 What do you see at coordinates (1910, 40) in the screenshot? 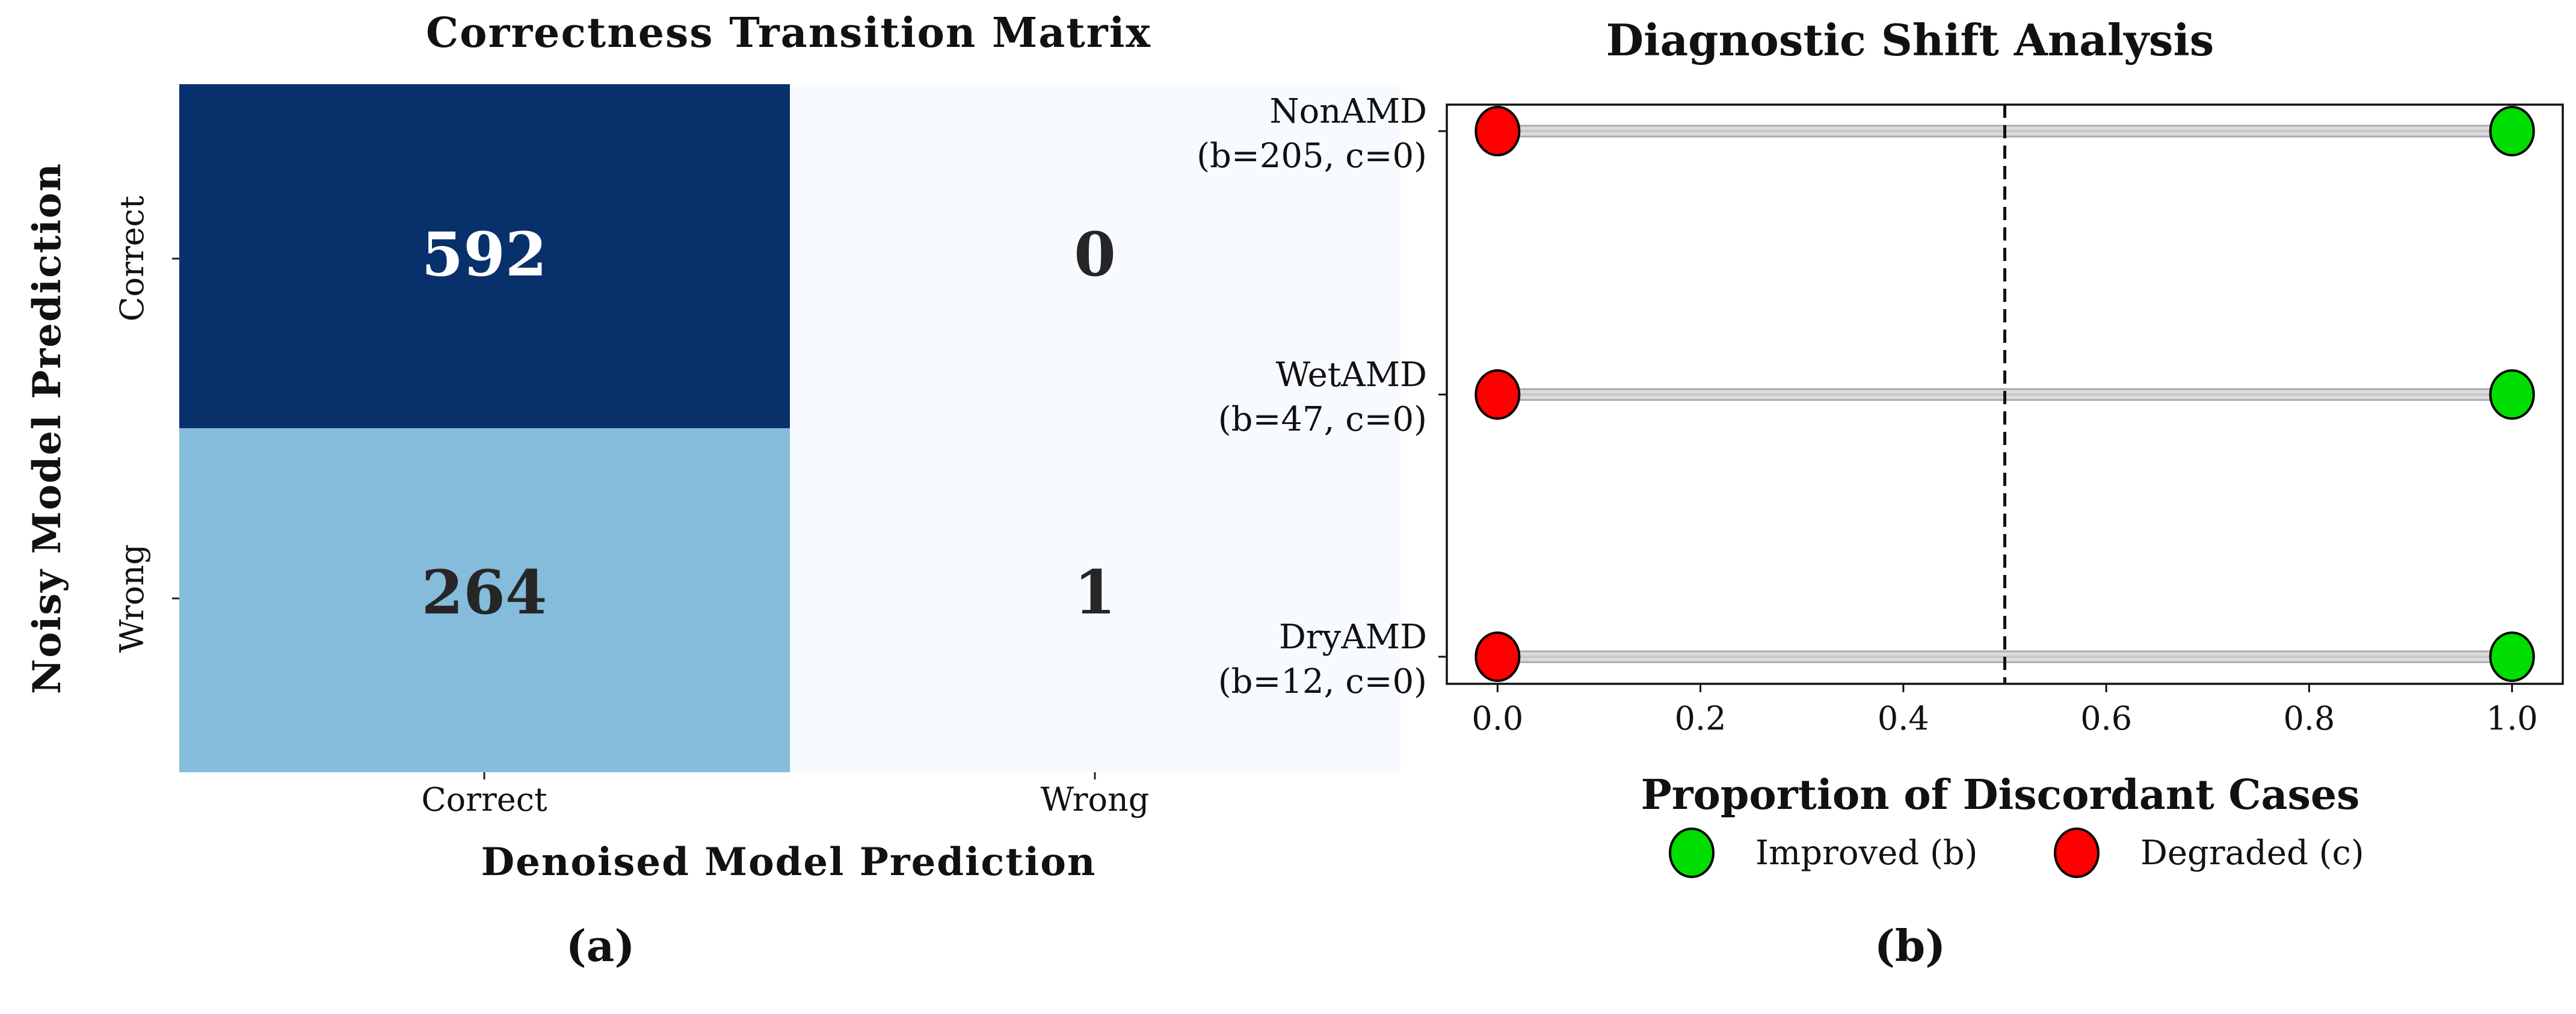
I see `shift-title: Diagnostic Shift Analysis` at bounding box center [1910, 40].